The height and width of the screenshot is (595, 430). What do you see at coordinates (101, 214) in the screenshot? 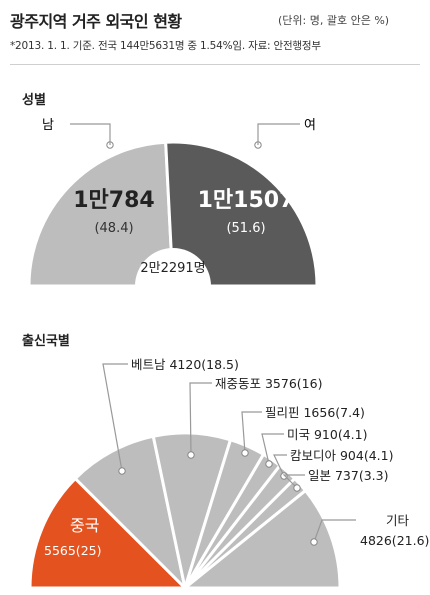
I see `gender-slice-male` at bounding box center [101, 214].